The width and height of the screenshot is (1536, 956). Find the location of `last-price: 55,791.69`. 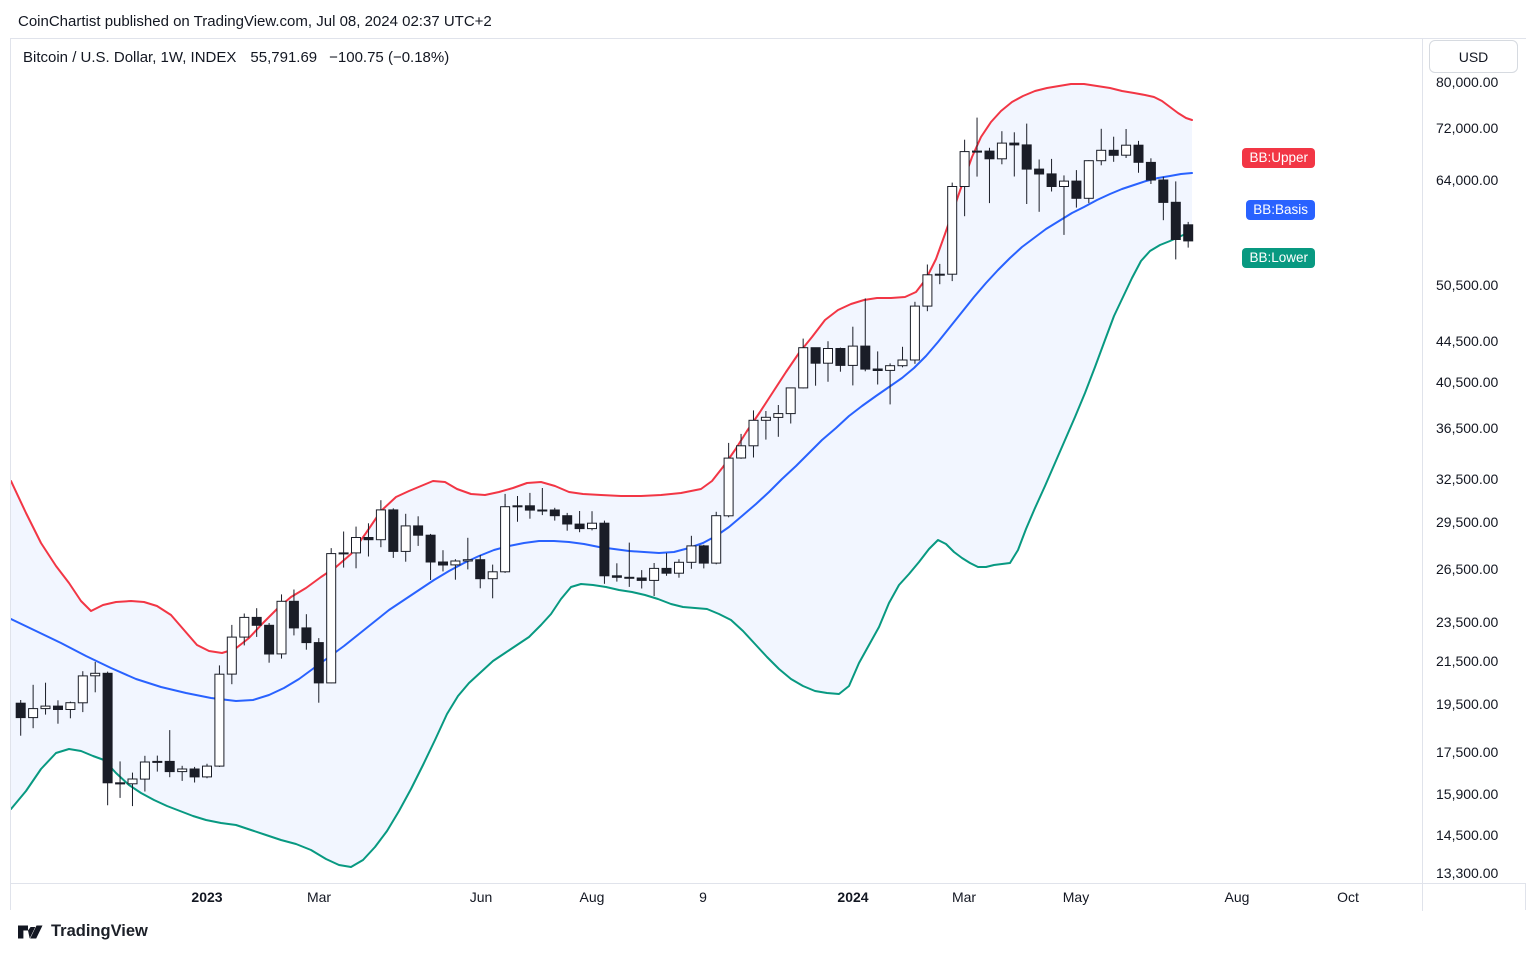

last-price: 55,791.69 is located at coordinates (284, 57).